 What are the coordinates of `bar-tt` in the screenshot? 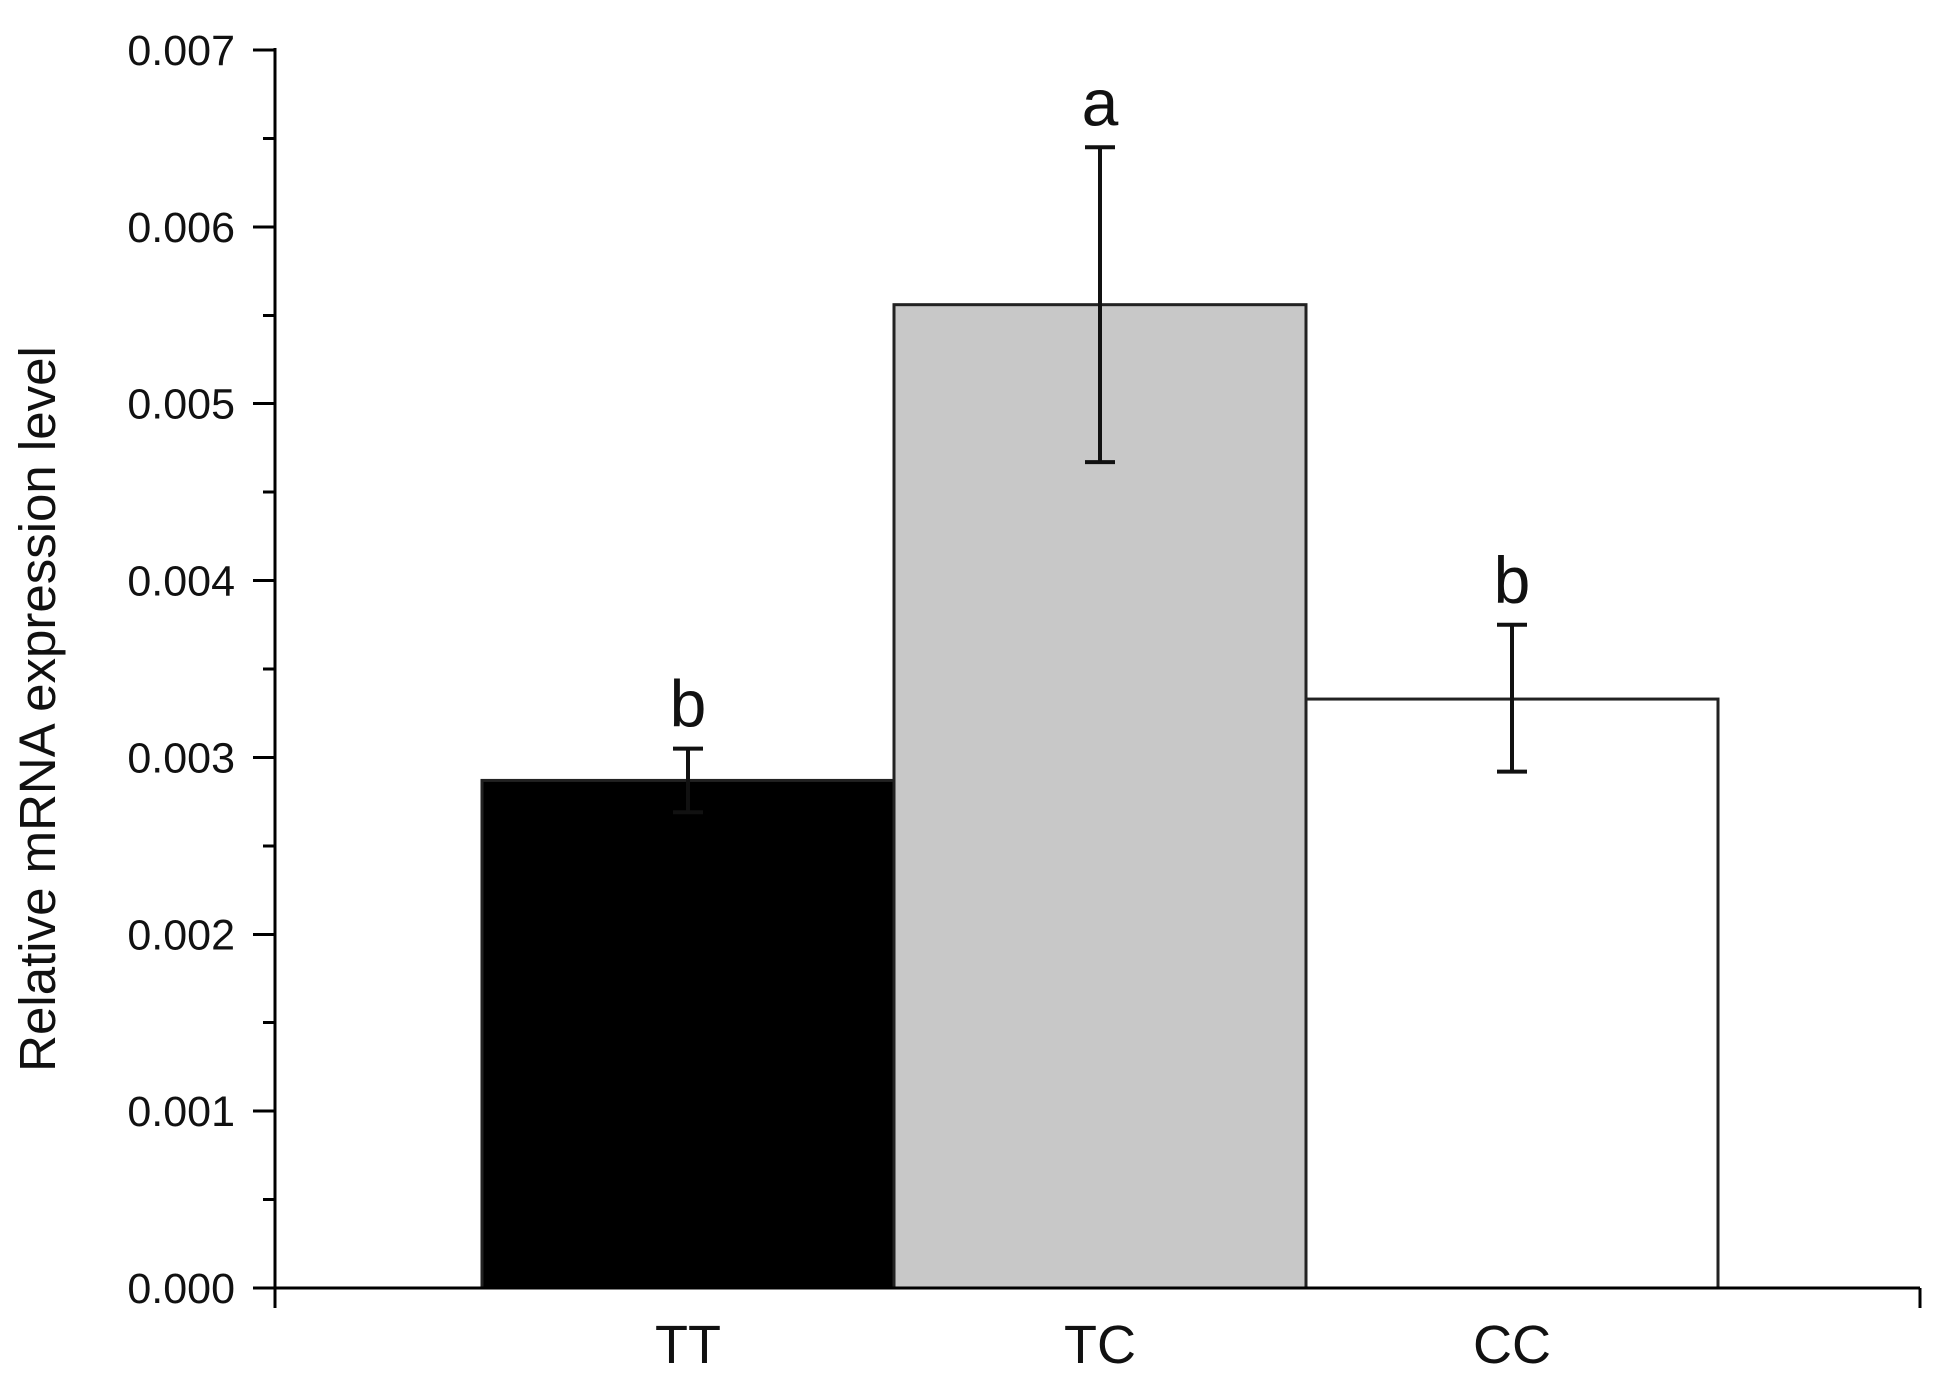 It's located at (688, 1034).